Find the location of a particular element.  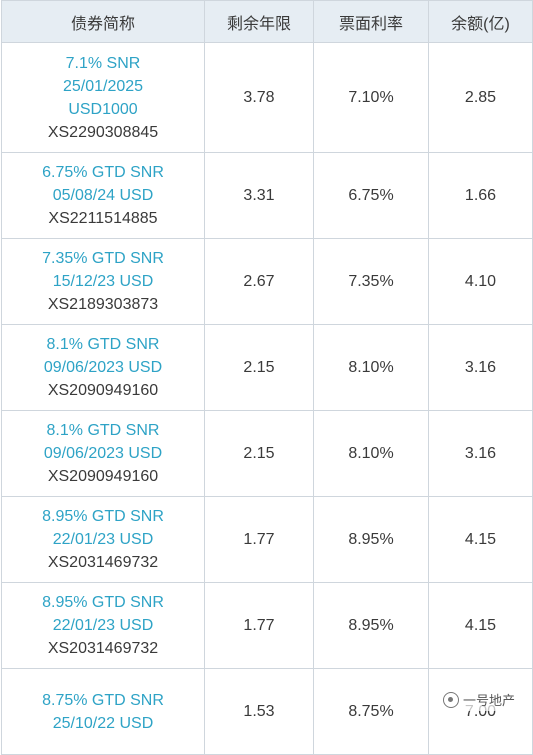

balance-cell: 4.10 is located at coordinates (480, 281).